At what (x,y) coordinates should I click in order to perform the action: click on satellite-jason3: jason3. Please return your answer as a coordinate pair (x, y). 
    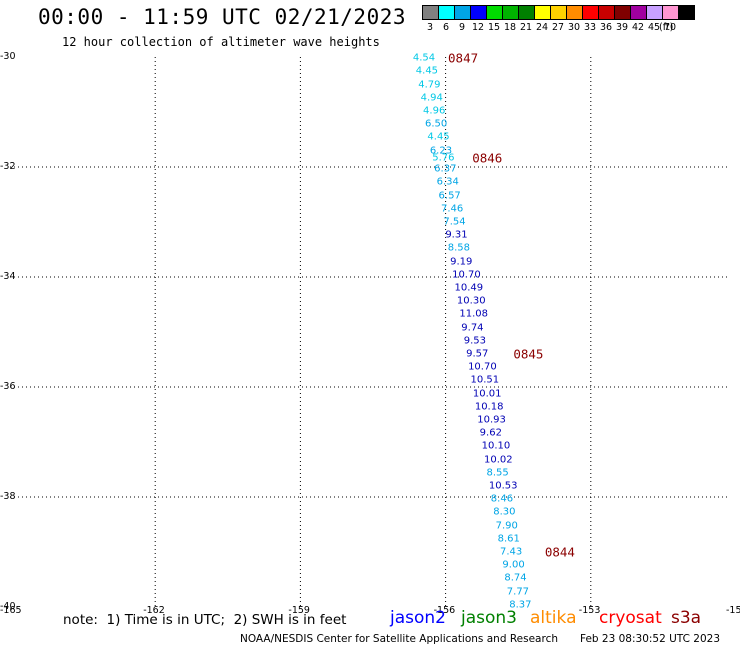
    Looking at the image, I should click on (489, 618).